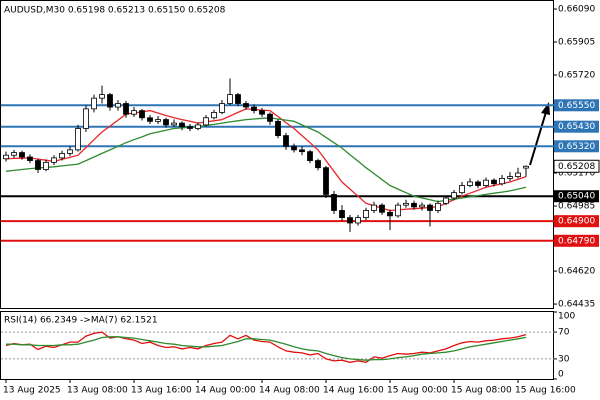  Describe the element at coordinates (576, 10) in the screenshot. I see `y-tick-label: 0.66090` at that location.